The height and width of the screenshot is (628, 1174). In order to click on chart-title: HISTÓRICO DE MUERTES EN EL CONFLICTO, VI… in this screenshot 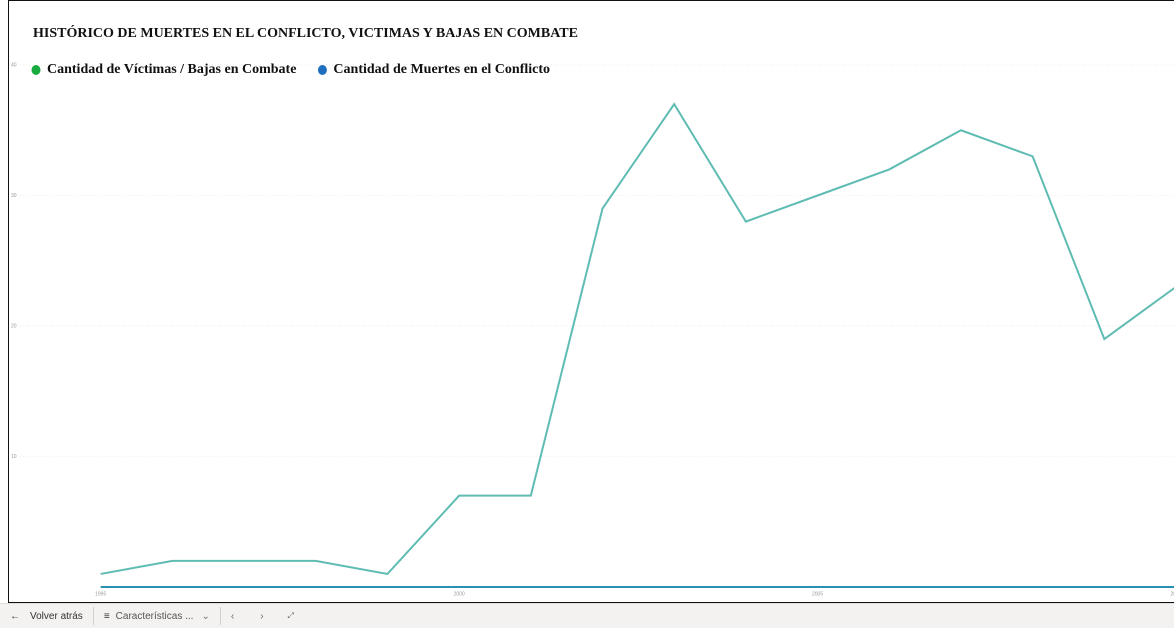, I will do `click(305, 32)`.